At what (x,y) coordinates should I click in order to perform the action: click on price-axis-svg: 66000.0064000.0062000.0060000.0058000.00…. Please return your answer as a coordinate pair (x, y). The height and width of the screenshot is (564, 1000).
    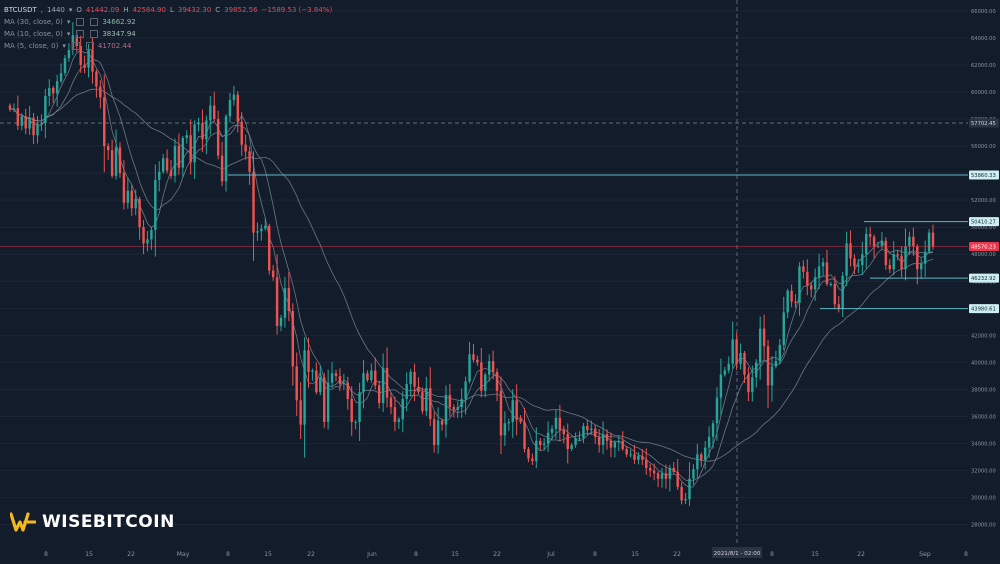
    Looking at the image, I should click on (984, 272).